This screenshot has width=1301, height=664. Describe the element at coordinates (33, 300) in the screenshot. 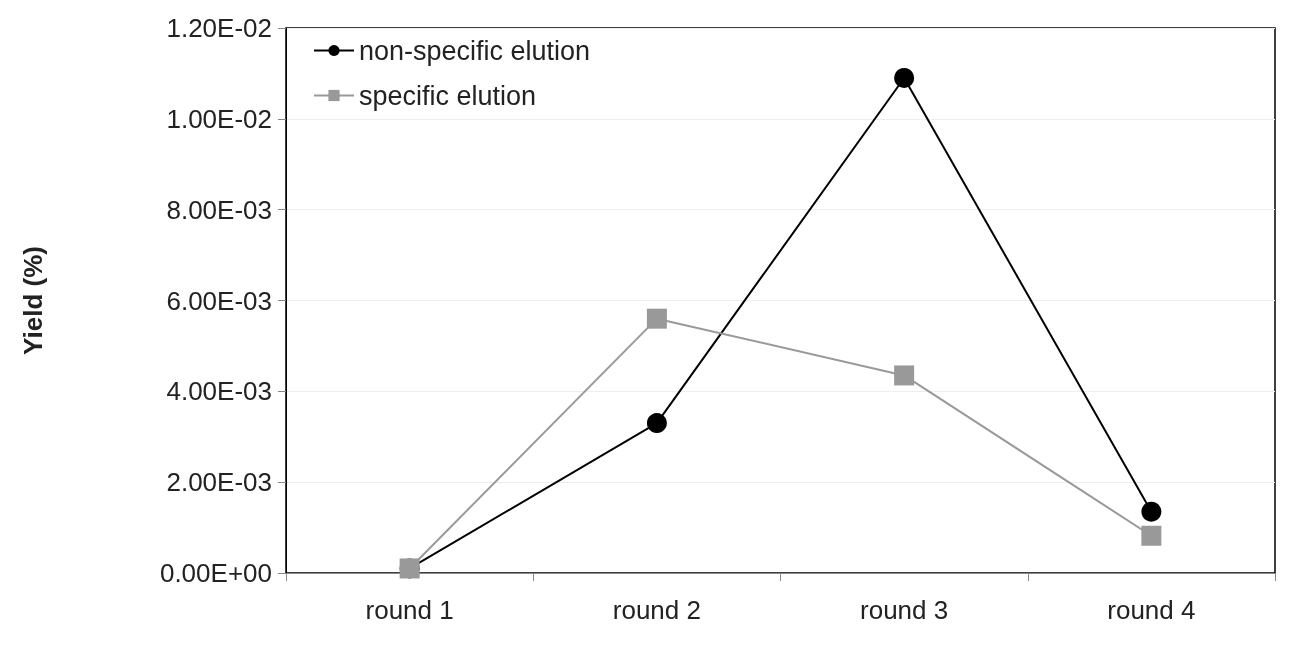

I see `y-axis-title: Yield (%)` at that location.